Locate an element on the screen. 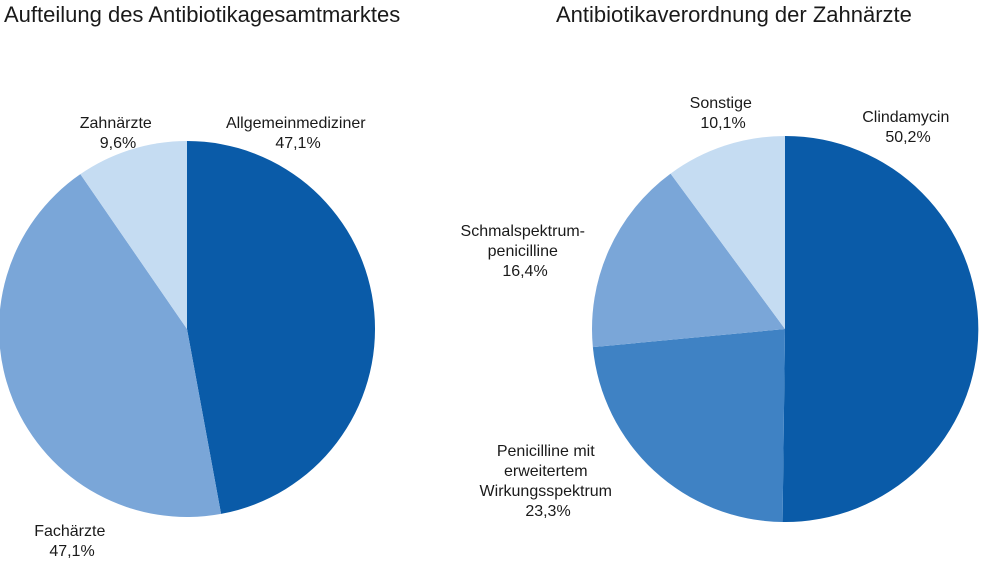 The width and height of the screenshot is (1000, 562). chart-title-dentists: Antibiotikaverordnung der Zahnärzte is located at coordinates (734, 14).